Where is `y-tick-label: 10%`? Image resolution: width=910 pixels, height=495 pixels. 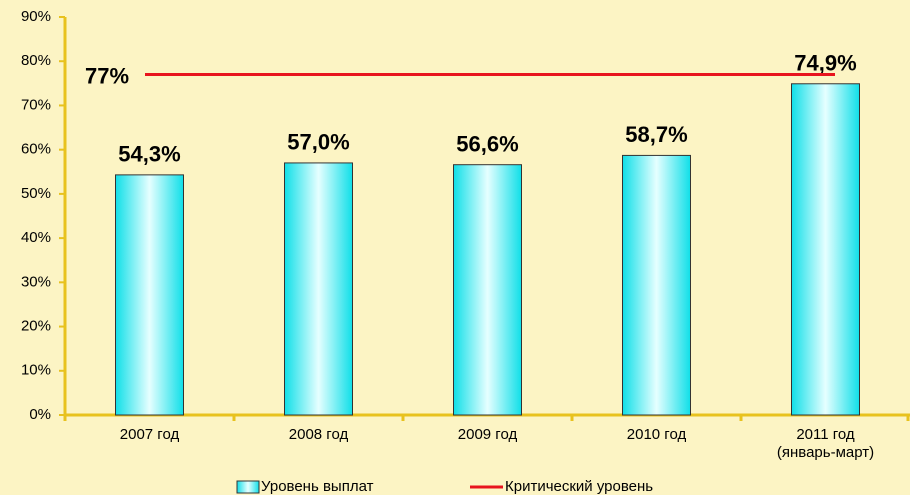
y-tick-label: 10% is located at coordinates (36, 370).